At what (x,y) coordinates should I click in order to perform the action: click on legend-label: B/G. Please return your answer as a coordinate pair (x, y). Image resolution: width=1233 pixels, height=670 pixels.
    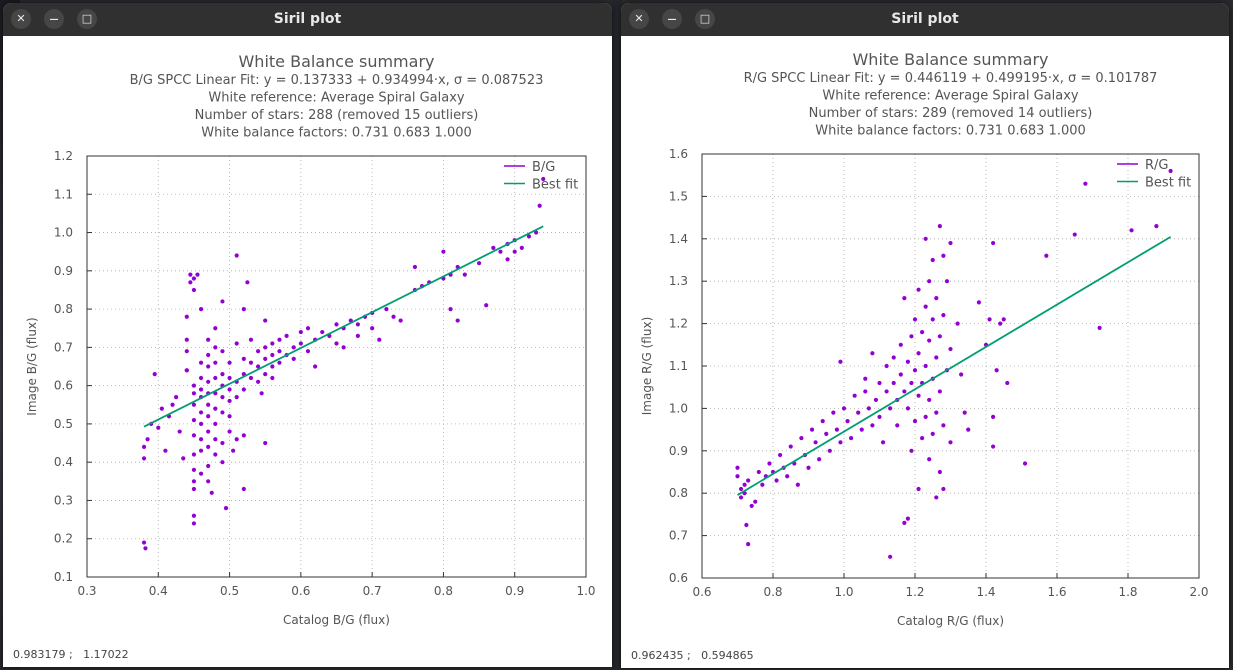
    Looking at the image, I should click on (543, 167).